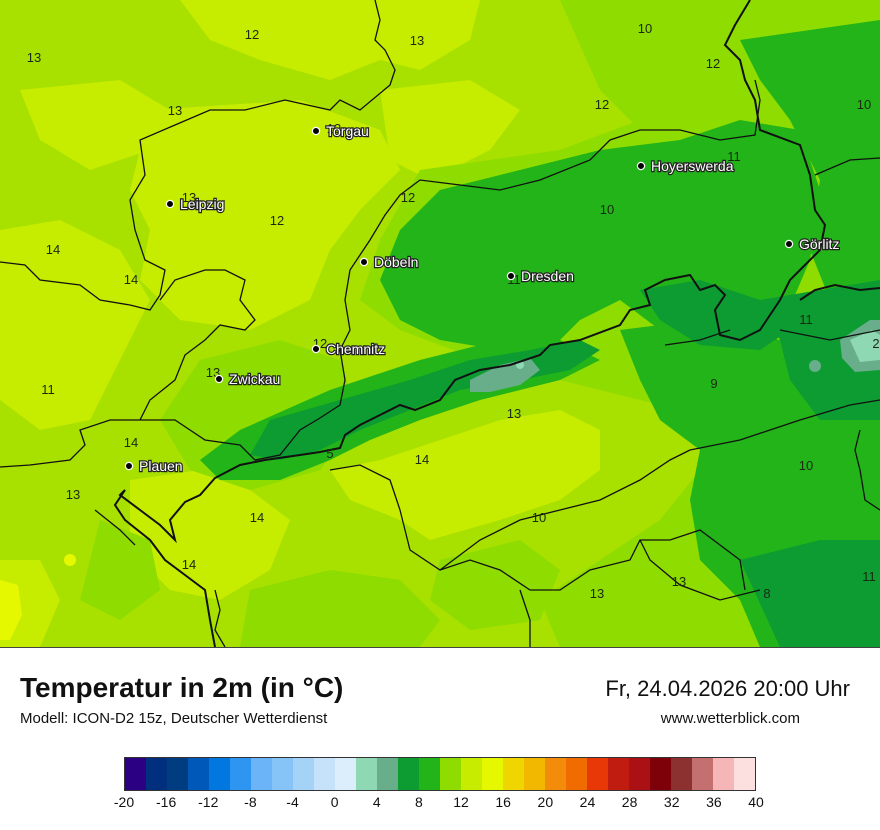  Describe the element at coordinates (756, 802) in the screenshot. I see `legend-tick-label: 40` at that location.